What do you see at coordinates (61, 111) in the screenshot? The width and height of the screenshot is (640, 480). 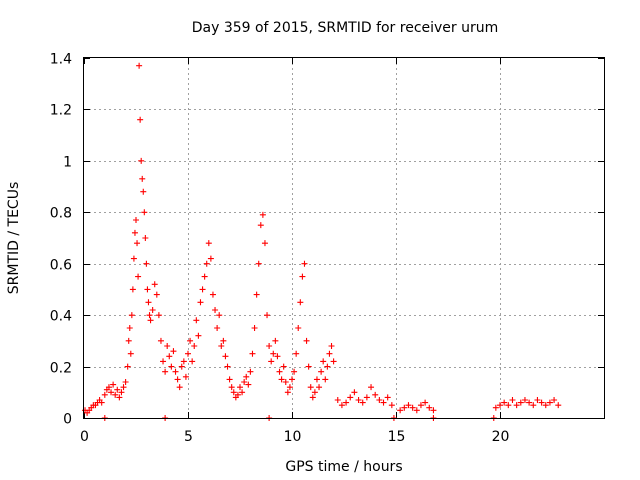 I see `y-tick-label: 1.2` at bounding box center [61, 111].